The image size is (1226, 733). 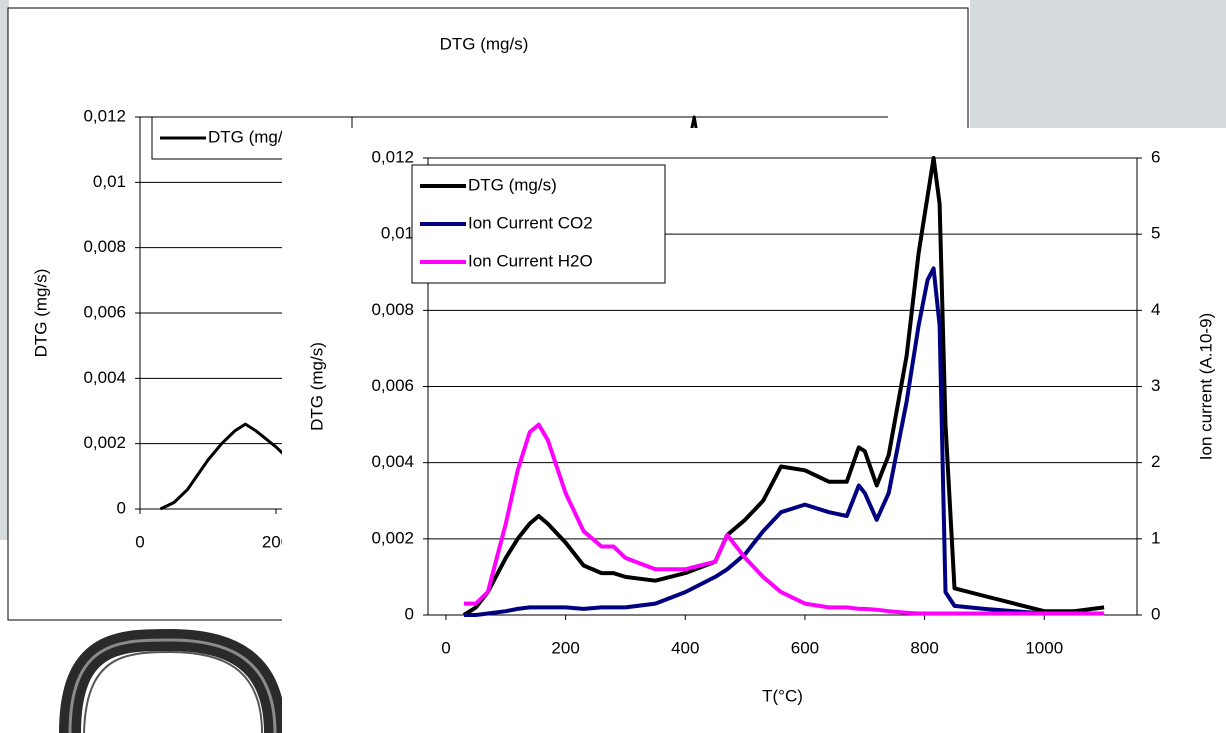 I want to click on x-tick-label: 800, so click(x=924, y=647).